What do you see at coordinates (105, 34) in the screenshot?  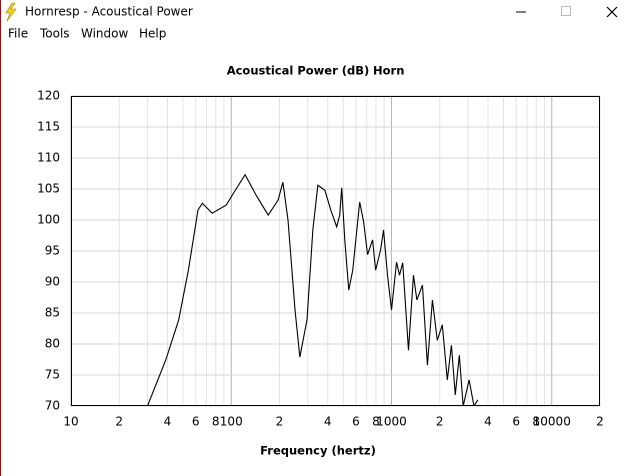 I see `menu-item: Window` at bounding box center [105, 34].